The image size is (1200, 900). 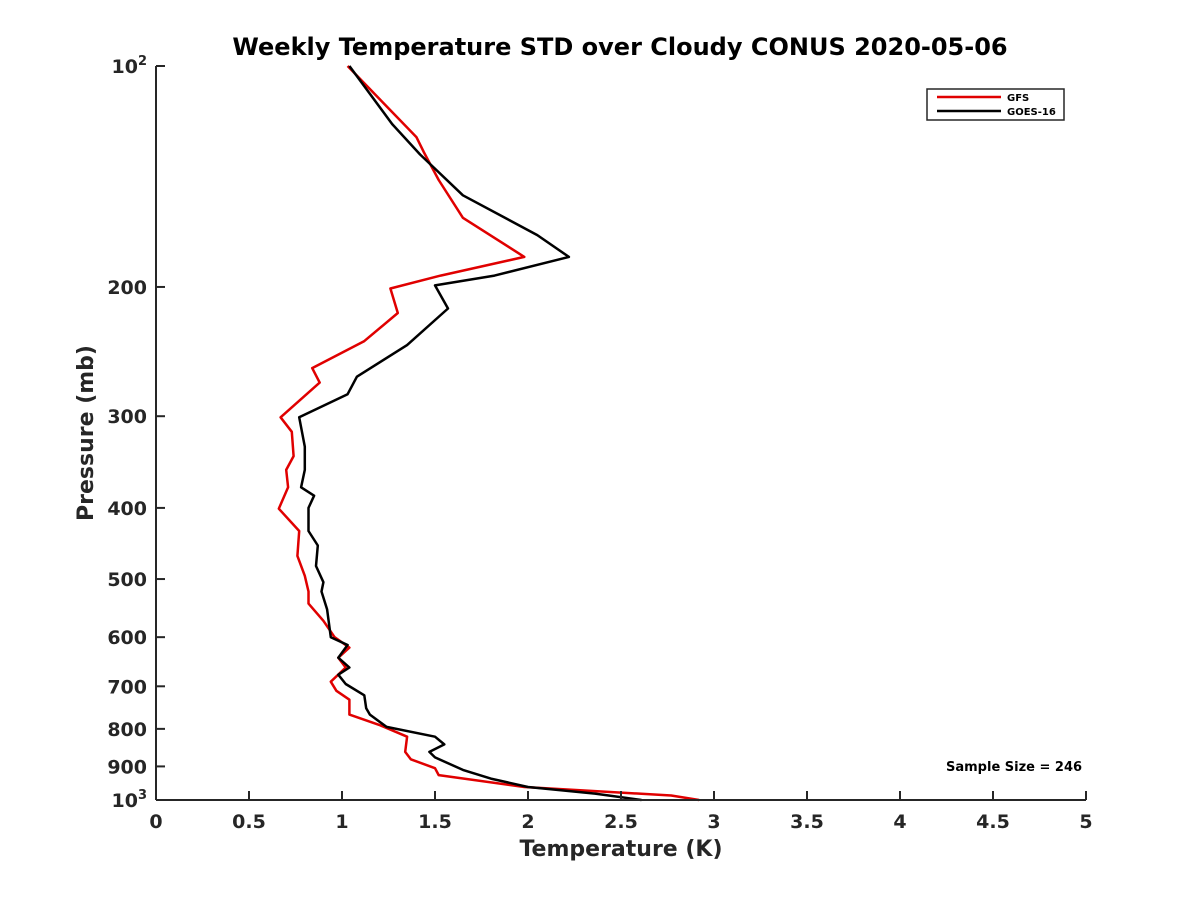 I want to click on legend-label-goes16: GOES-16, so click(x=1031, y=112).